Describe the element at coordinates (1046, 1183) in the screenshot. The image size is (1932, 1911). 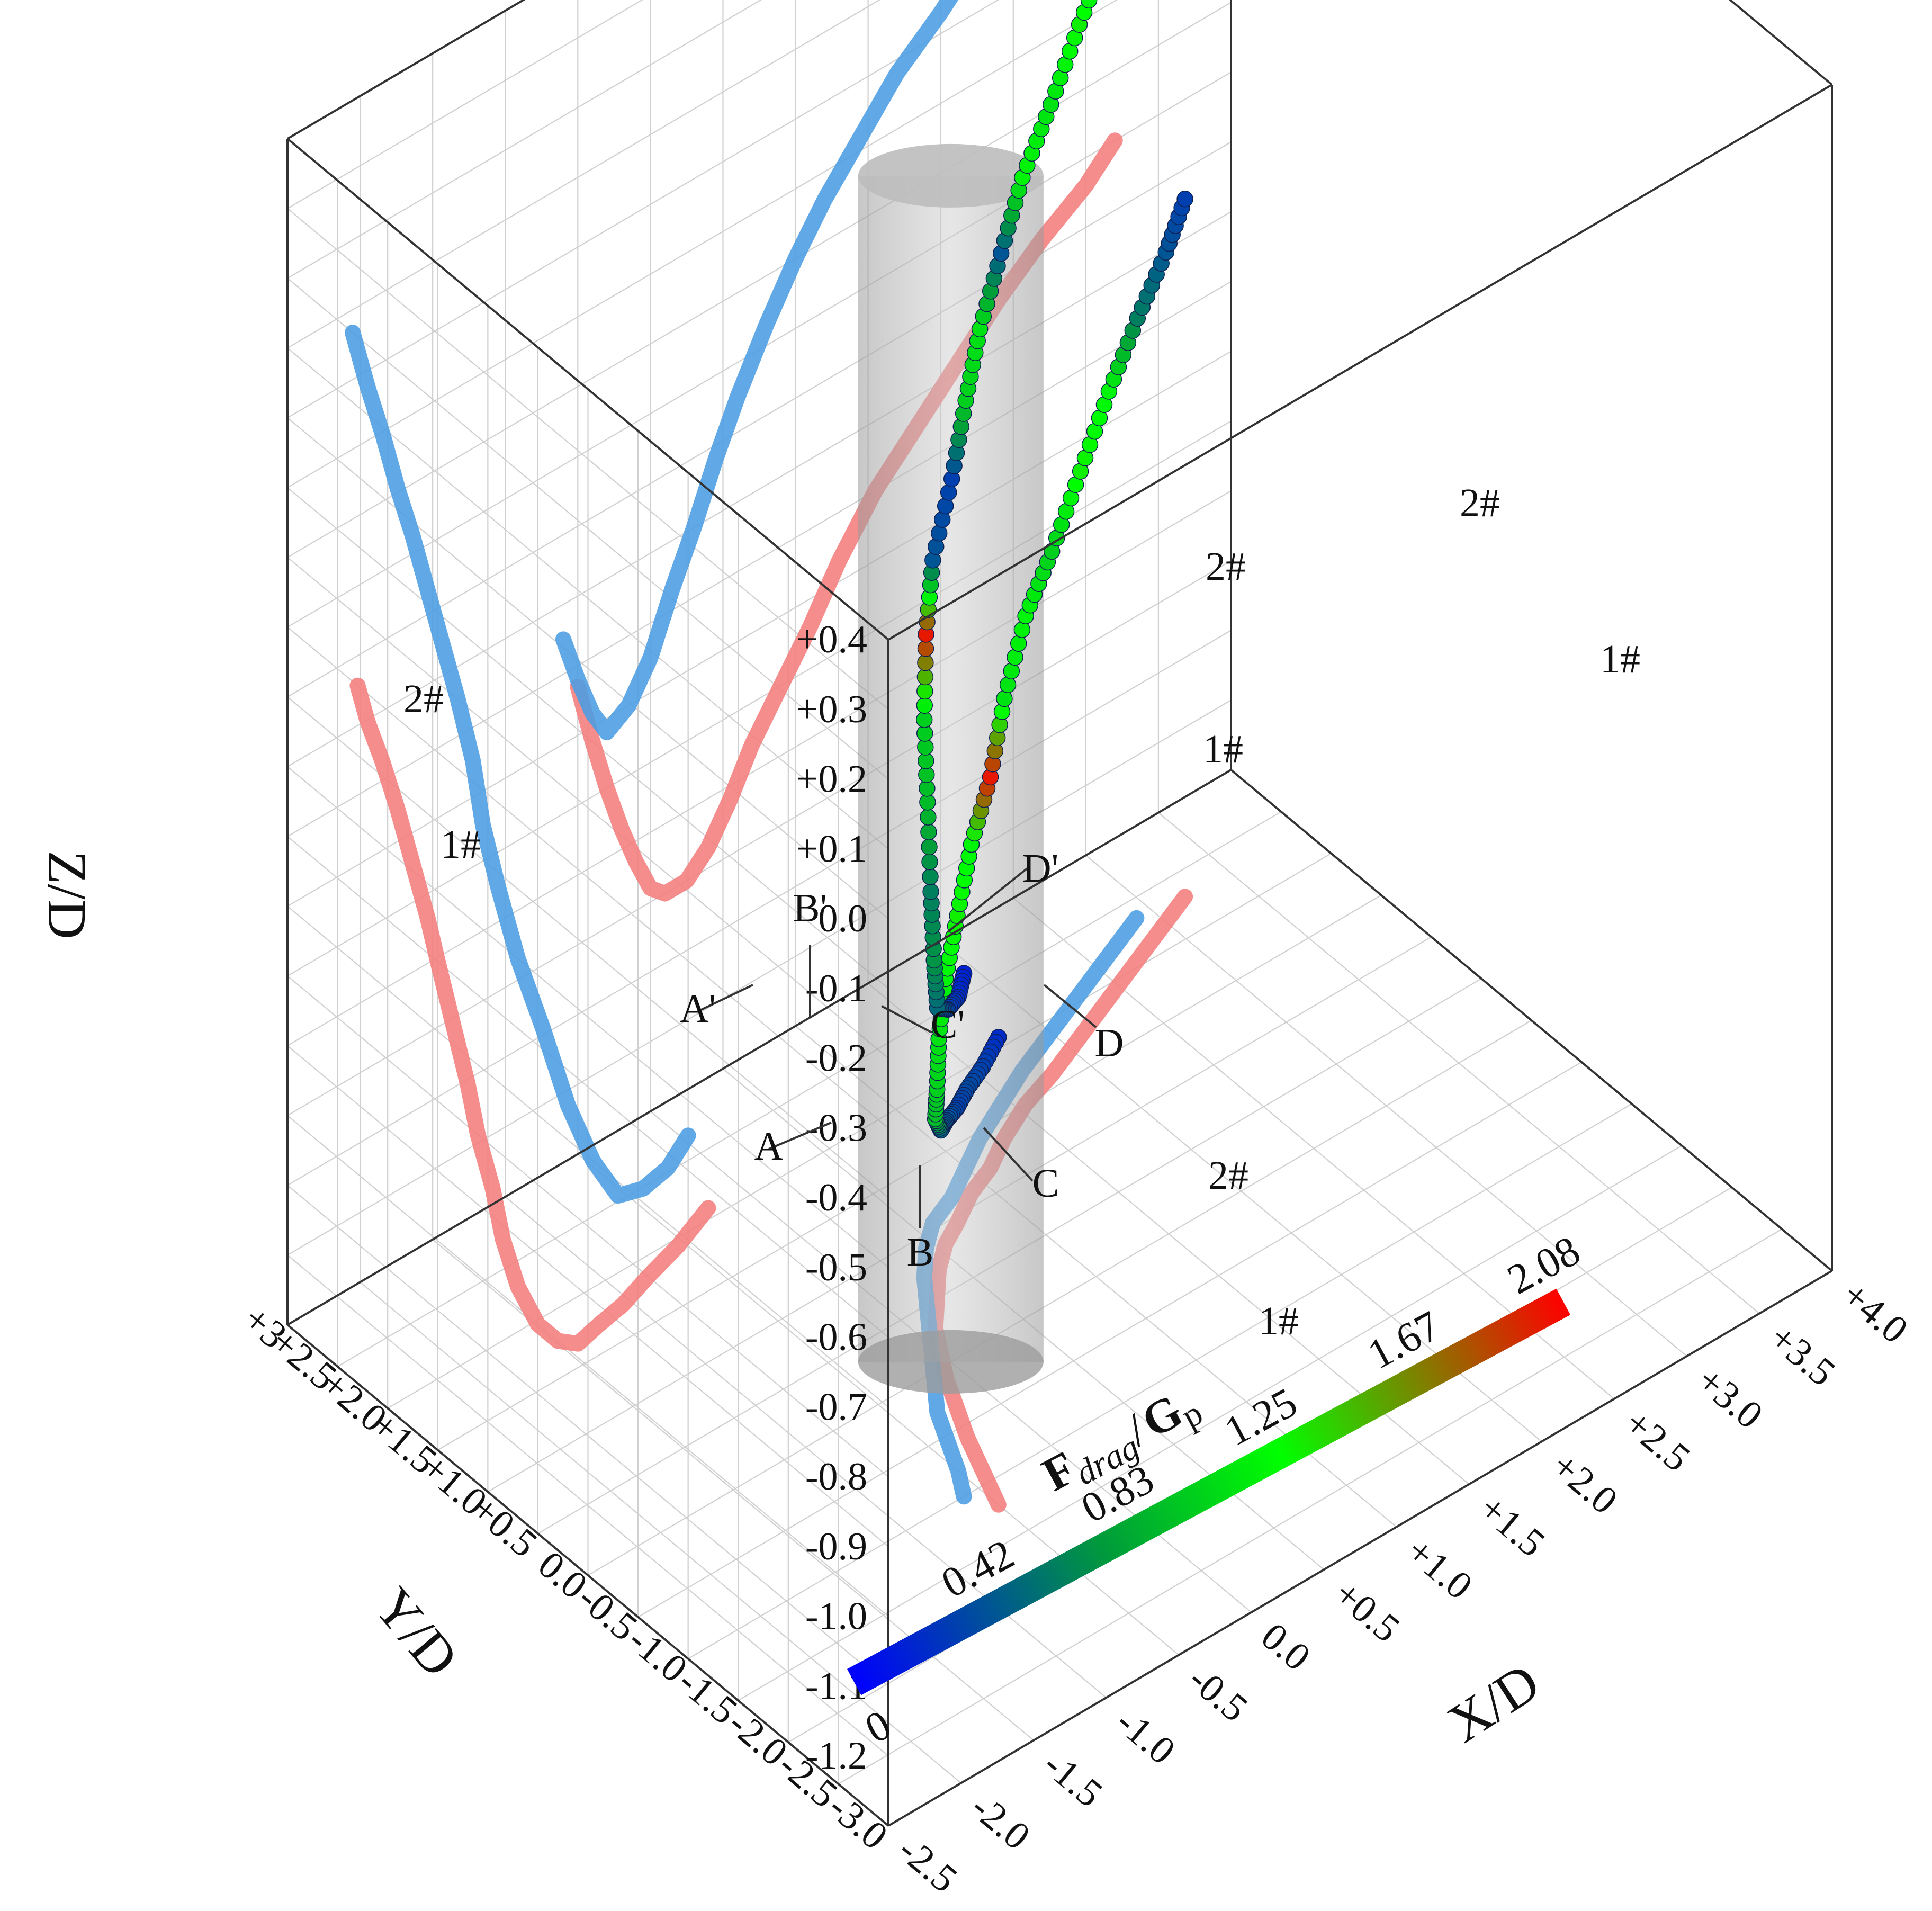
I see `annotation-label: C` at that location.